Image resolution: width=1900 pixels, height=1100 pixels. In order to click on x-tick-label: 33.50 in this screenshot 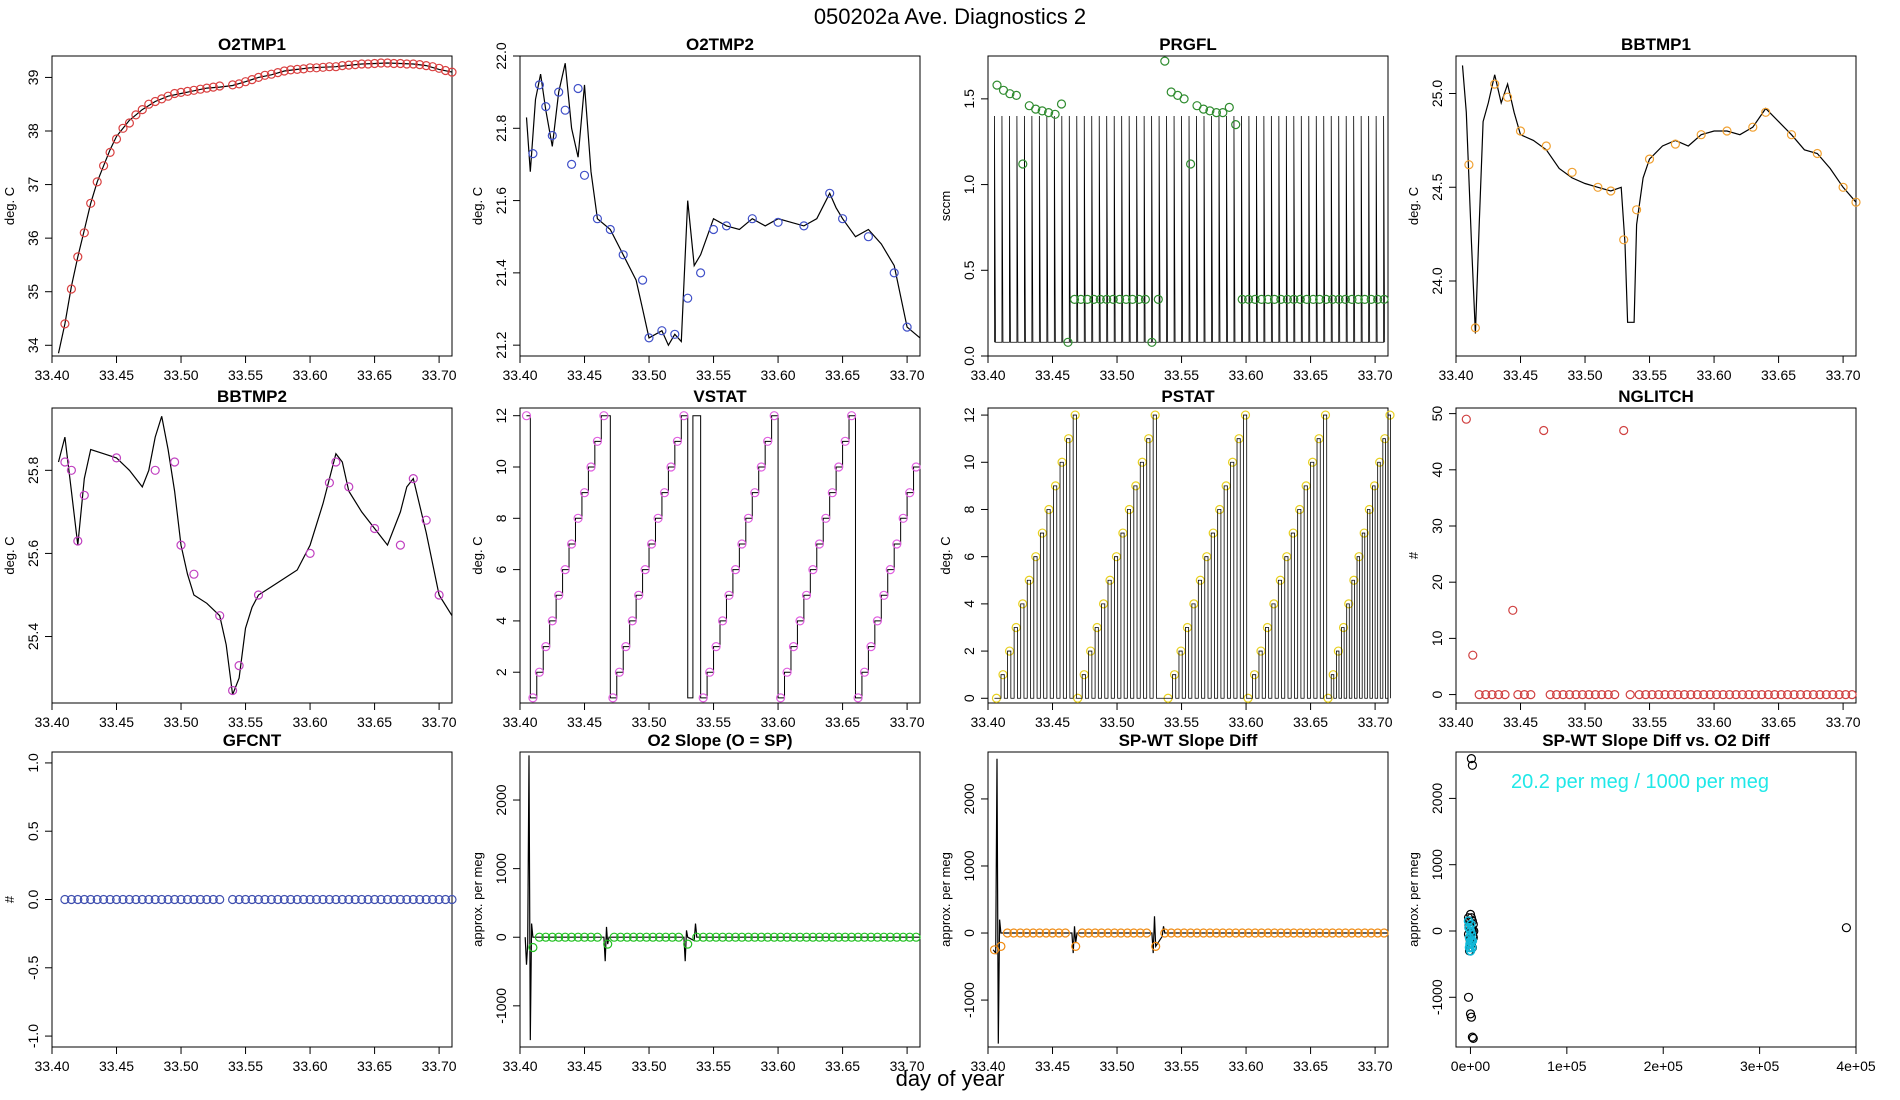, I will do `click(181, 375)`.